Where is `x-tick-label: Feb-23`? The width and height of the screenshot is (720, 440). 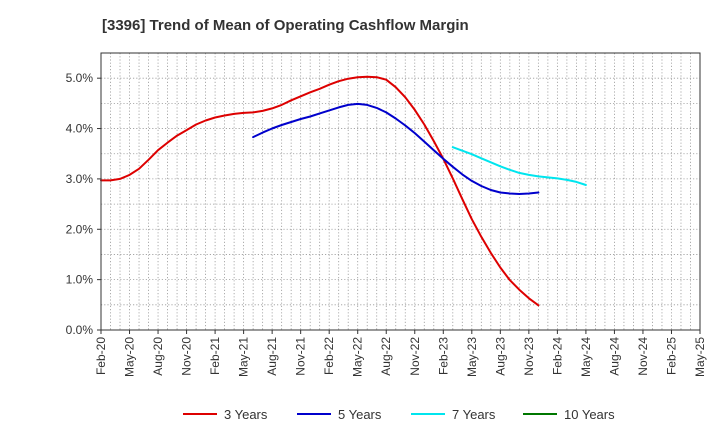 x-tick-label: Feb-23 is located at coordinates (443, 356).